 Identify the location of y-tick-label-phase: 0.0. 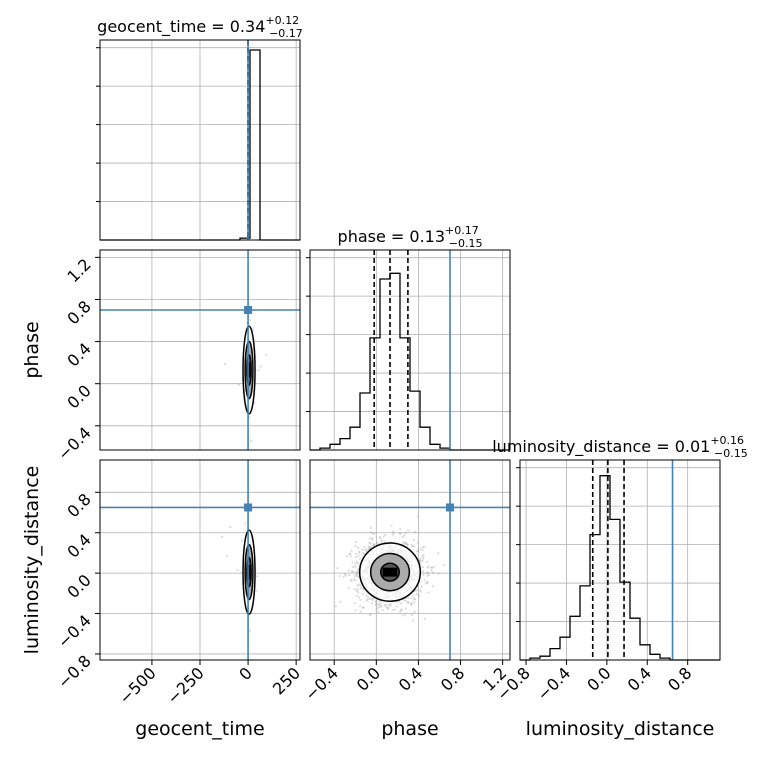
(78, 396).